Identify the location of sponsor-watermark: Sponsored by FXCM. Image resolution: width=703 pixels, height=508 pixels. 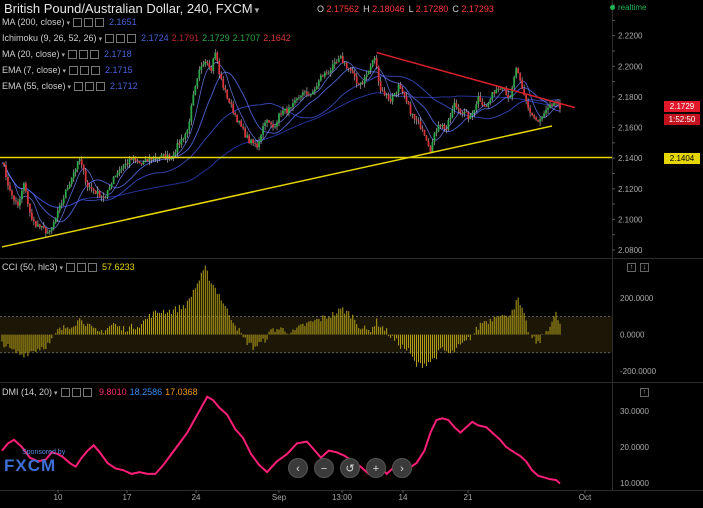
(34, 462).